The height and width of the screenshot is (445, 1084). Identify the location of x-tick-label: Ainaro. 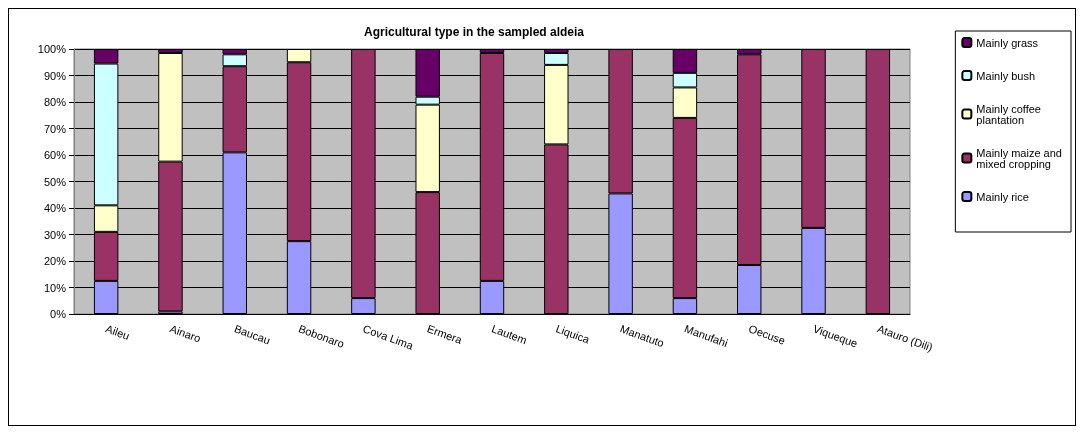
(185, 333).